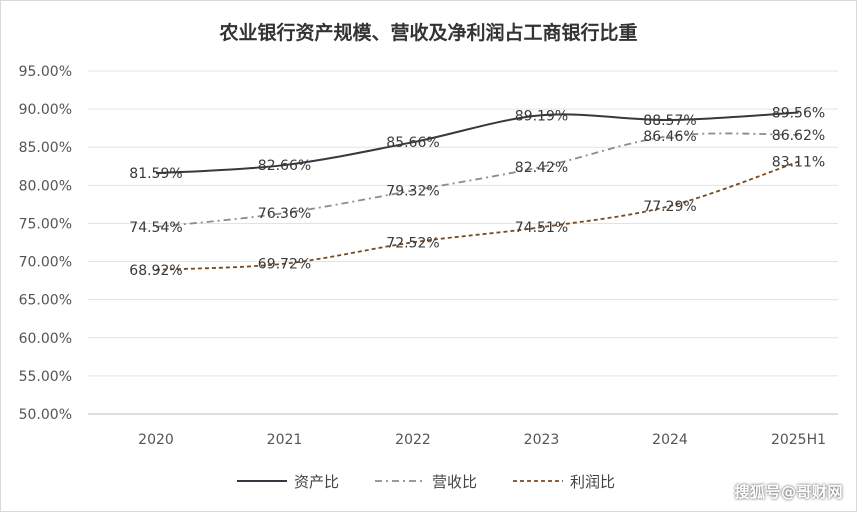 The height and width of the screenshot is (512, 857). Describe the element at coordinates (669, 121) in the screenshot. I see `data-label: 88.57%` at that location.